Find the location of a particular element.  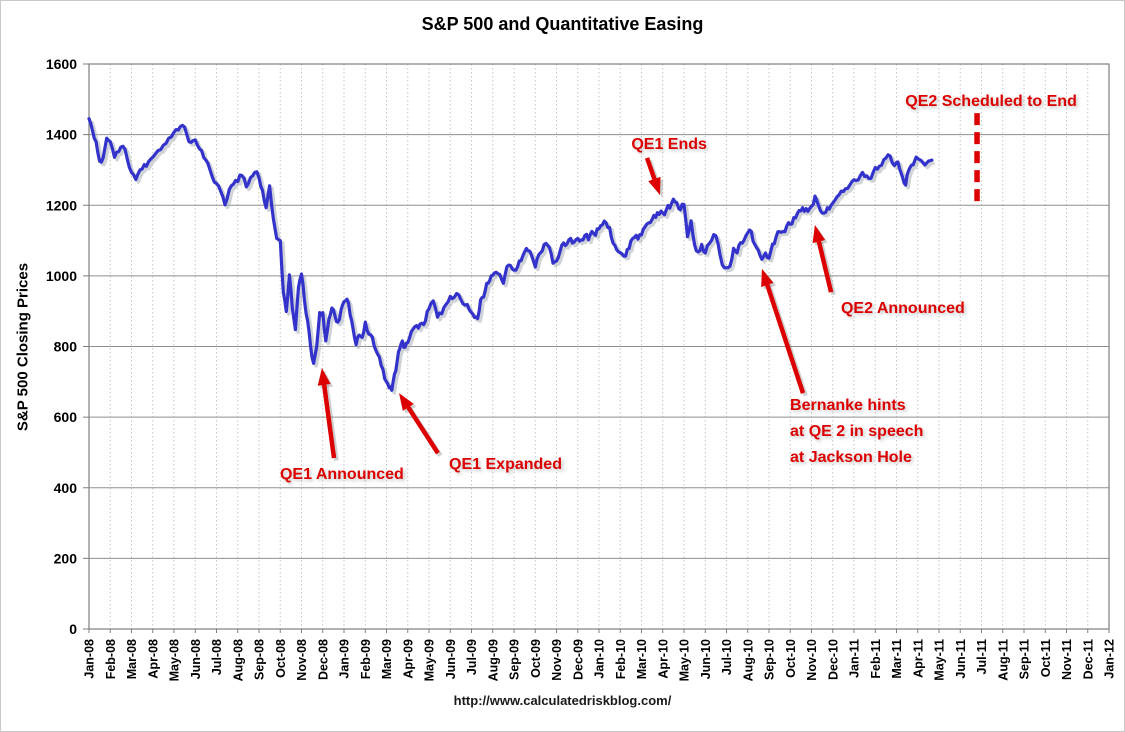

chart-title: S&P 500 and Quantitative Easing is located at coordinates (562, 24).